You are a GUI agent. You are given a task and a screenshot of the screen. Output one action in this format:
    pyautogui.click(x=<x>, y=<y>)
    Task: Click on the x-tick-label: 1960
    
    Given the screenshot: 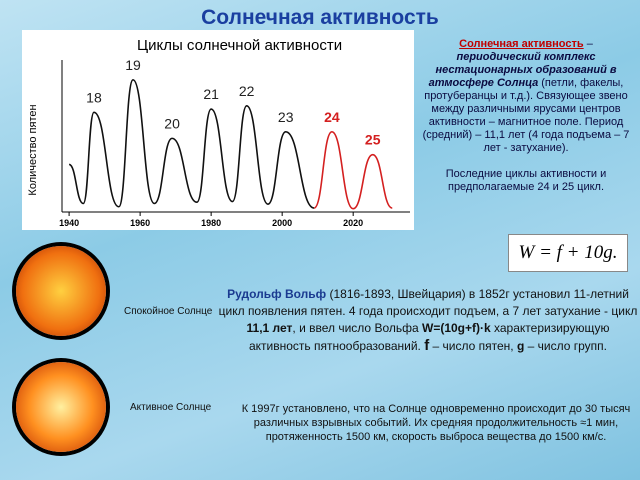 What is the action you would take?
    pyautogui.click(x=140, y=223)
    